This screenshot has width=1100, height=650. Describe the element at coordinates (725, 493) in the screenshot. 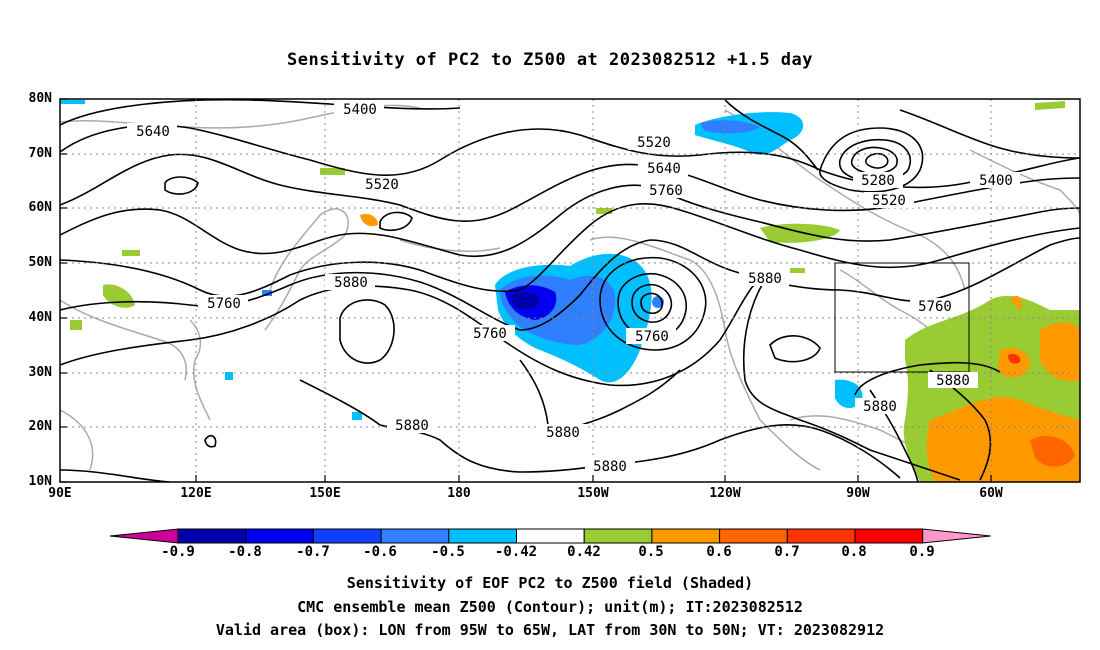

I see `lon-label: 120W` at that location.